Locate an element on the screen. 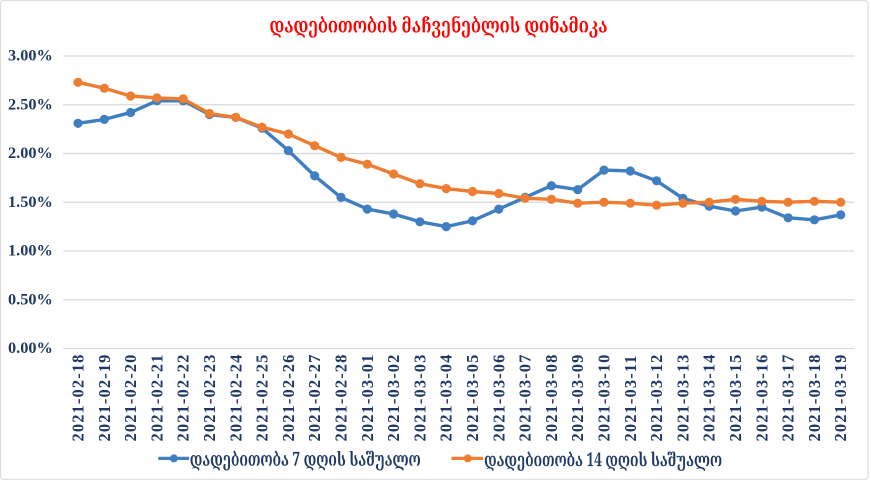 The height and width of the screenshot is (481, 870). svg-text: 2021-02-26 is located at coordinates (288, 398).